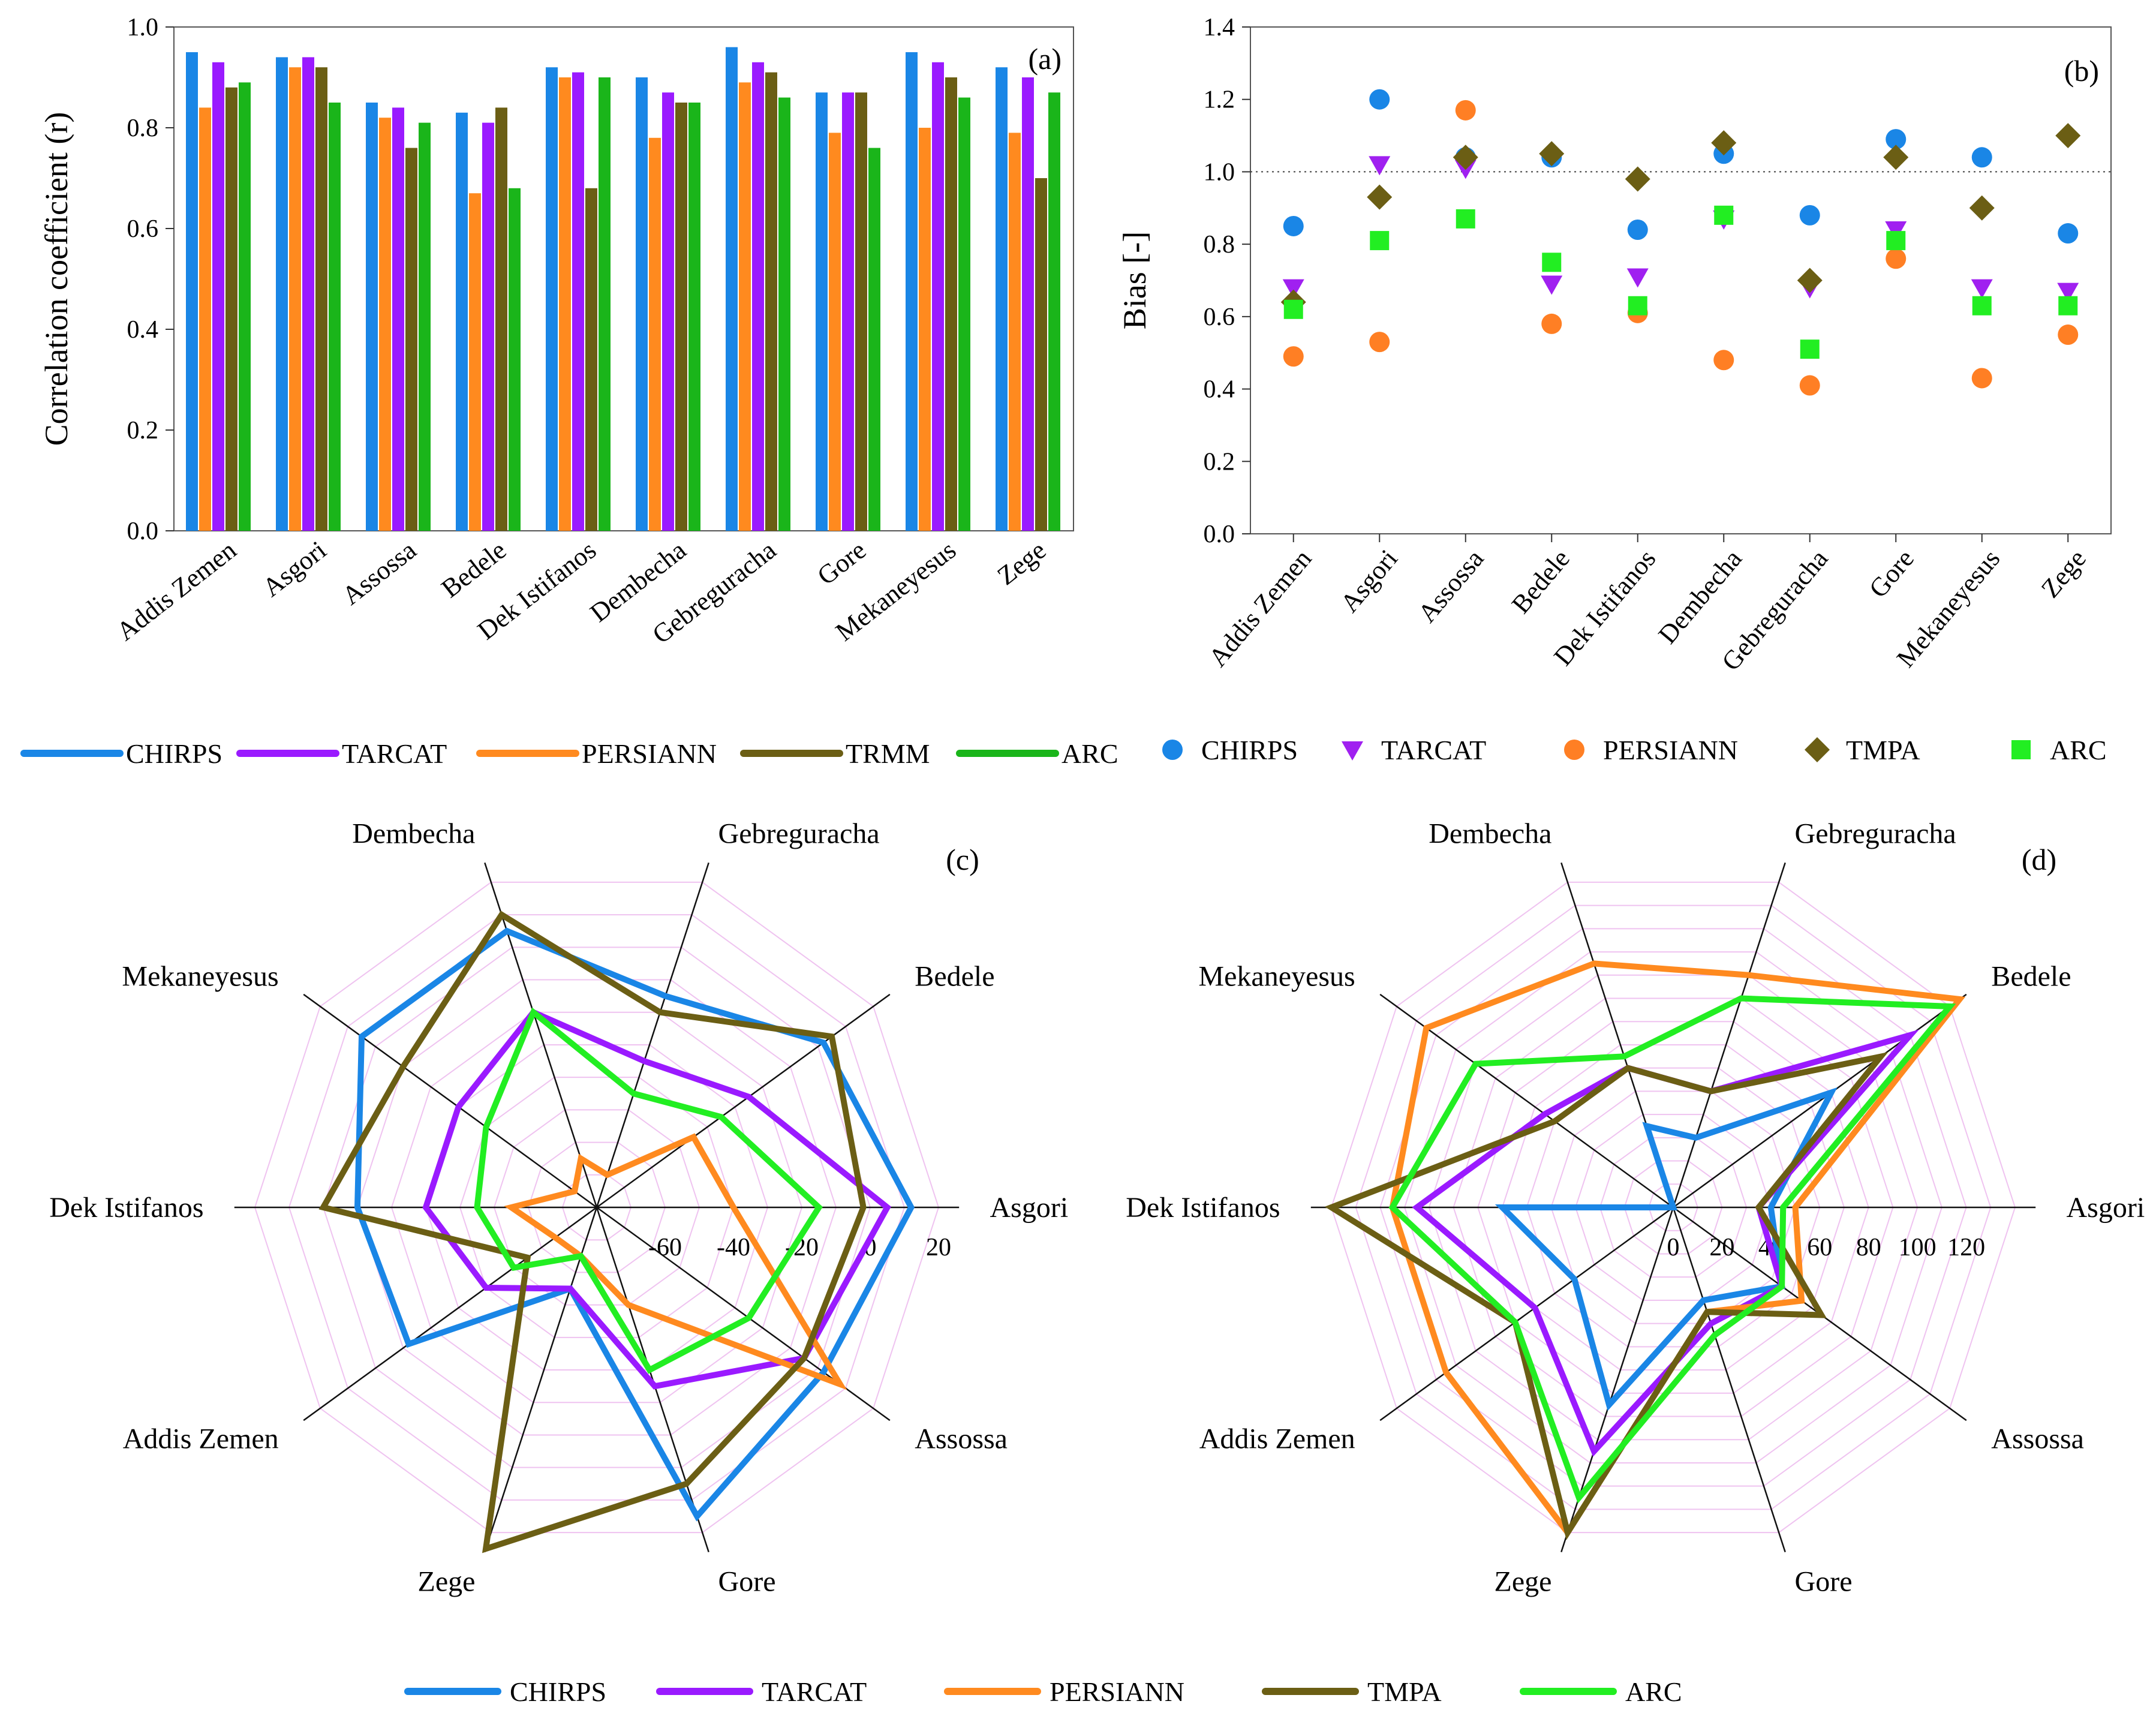 Image resolution: width=2156 pixels, height=1725 pixels. Describe the element at coordinates (1002, 299) in the screenshot. I see `bar-chirps-zege` at that location.